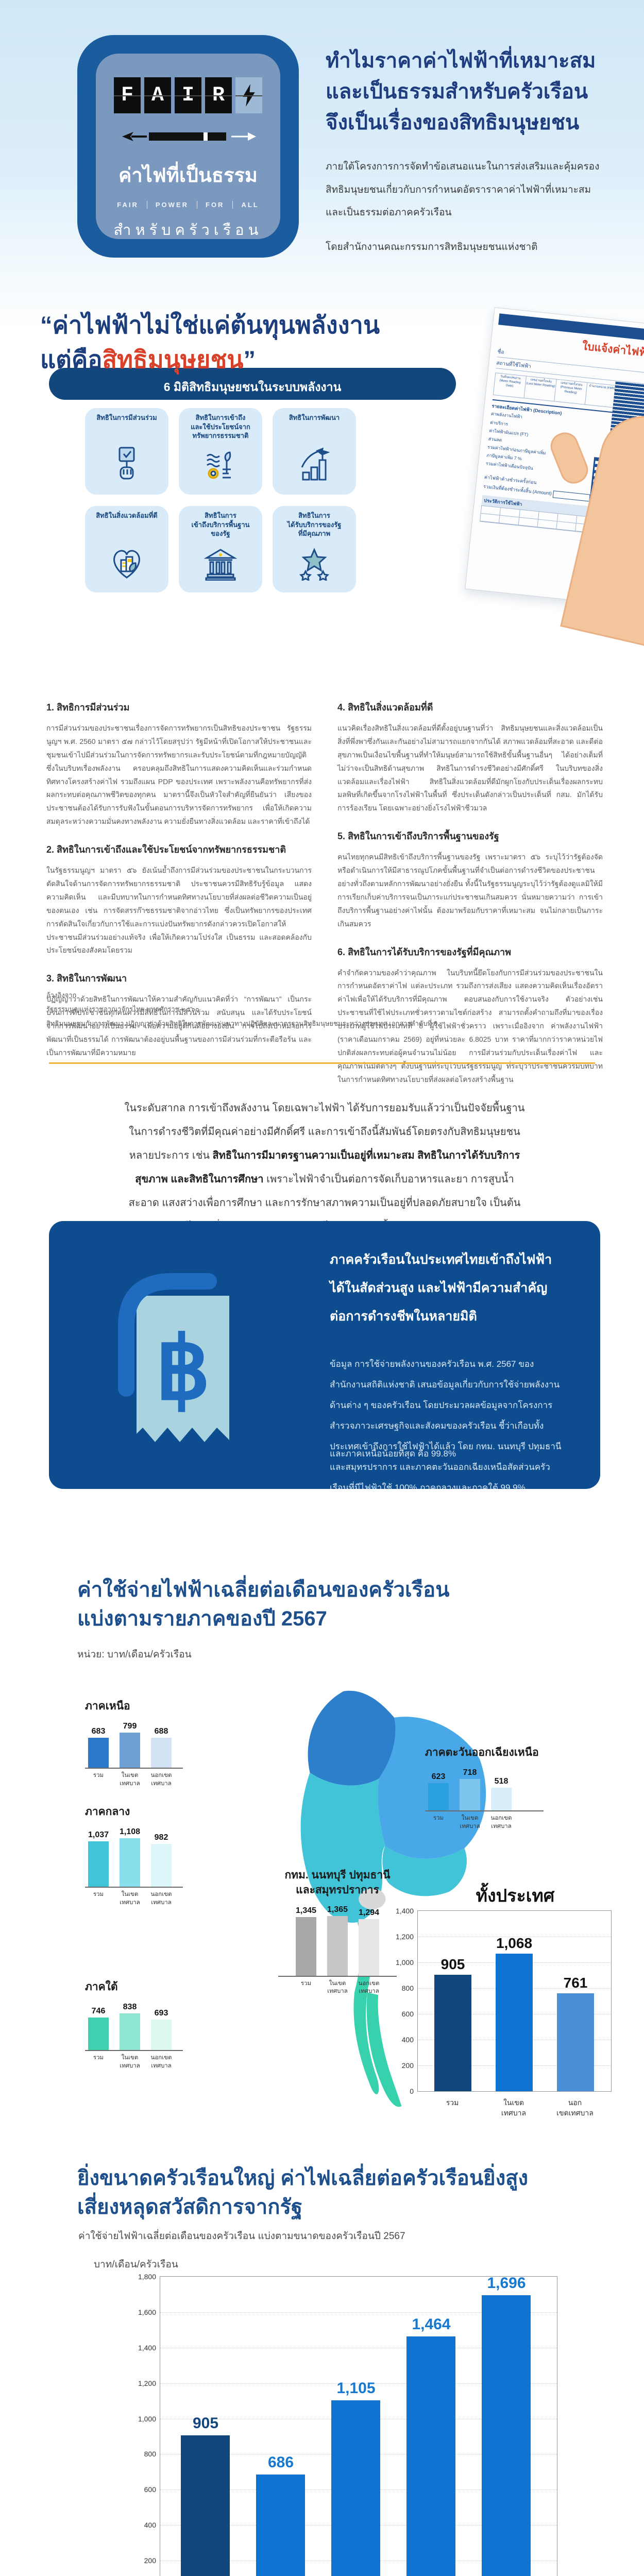 This screenshot has width=644, height=2576. I want to click on participation-icon, so click(127, 465).